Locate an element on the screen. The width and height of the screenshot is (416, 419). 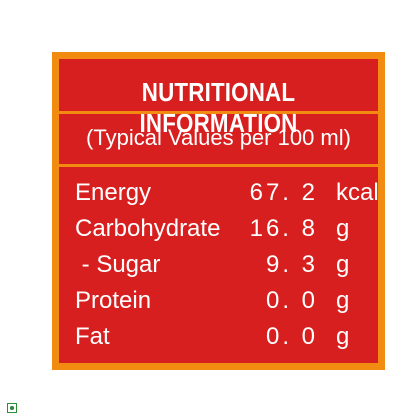
nutrient-value: 67. 2 is located at coordinates (283, 192).